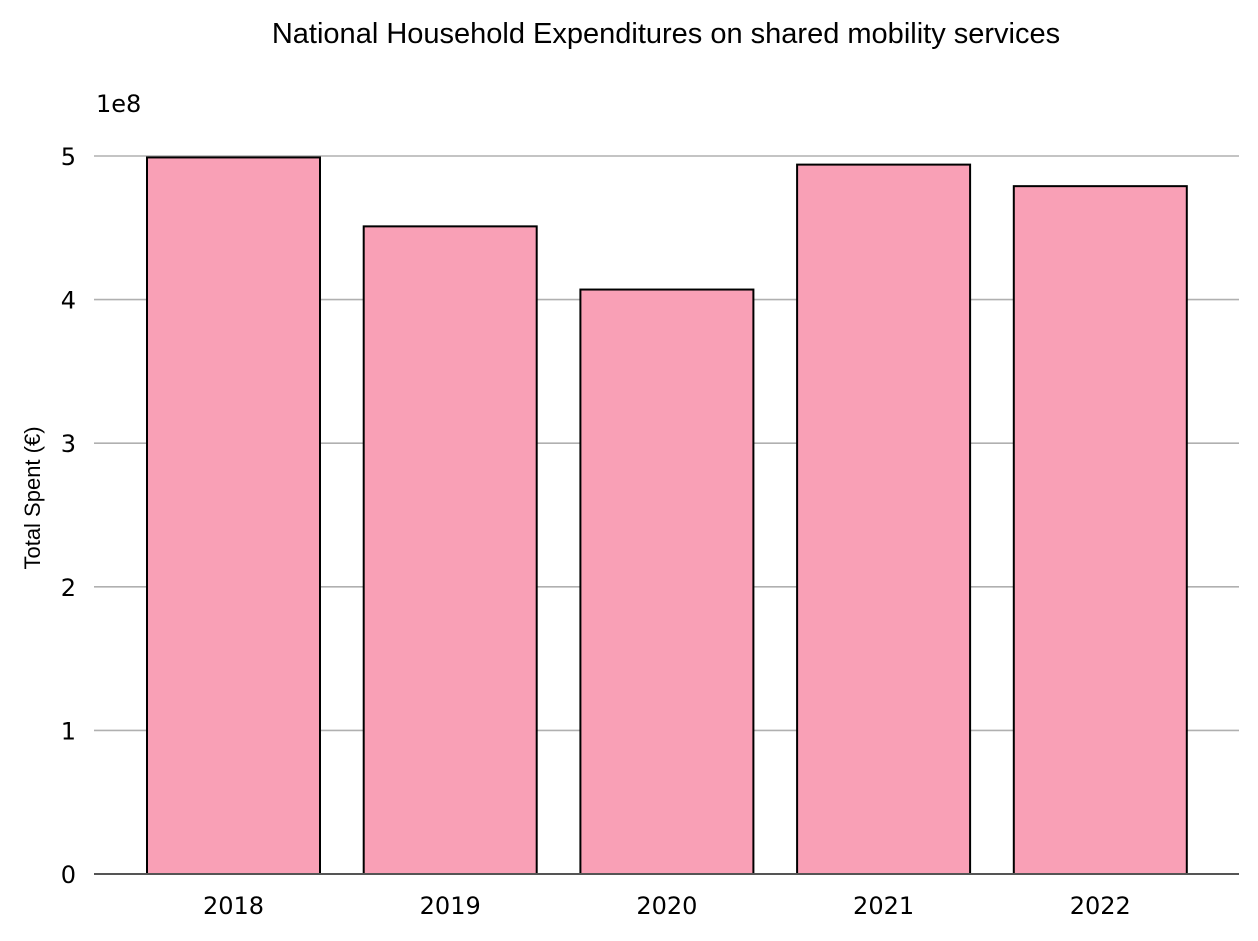 This screenshot has height=941, width=1258. What do you see at coordinates (233, 516) in the screenshot?
I see `bar-2018` at bounding box center [233, 516].